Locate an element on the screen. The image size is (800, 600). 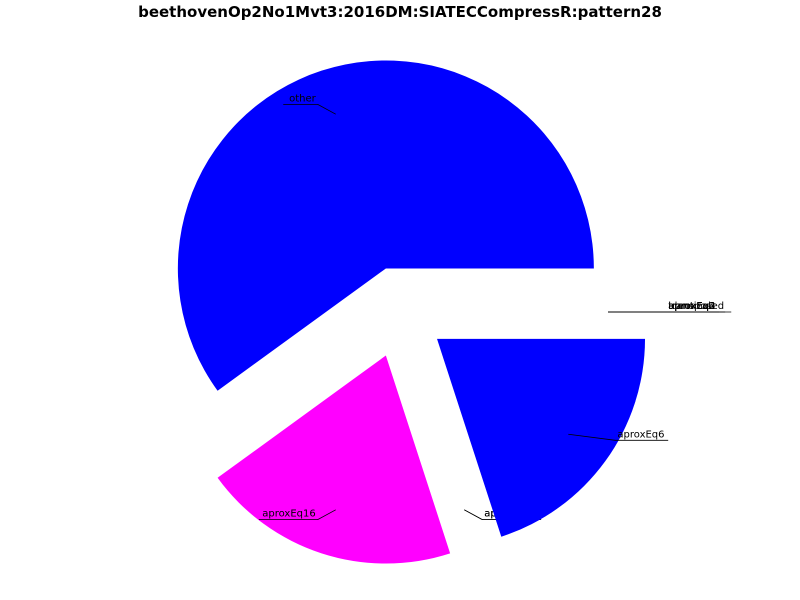
slice-label-aproxEq16: aproxEq16 is located at coordinates (289, 514).